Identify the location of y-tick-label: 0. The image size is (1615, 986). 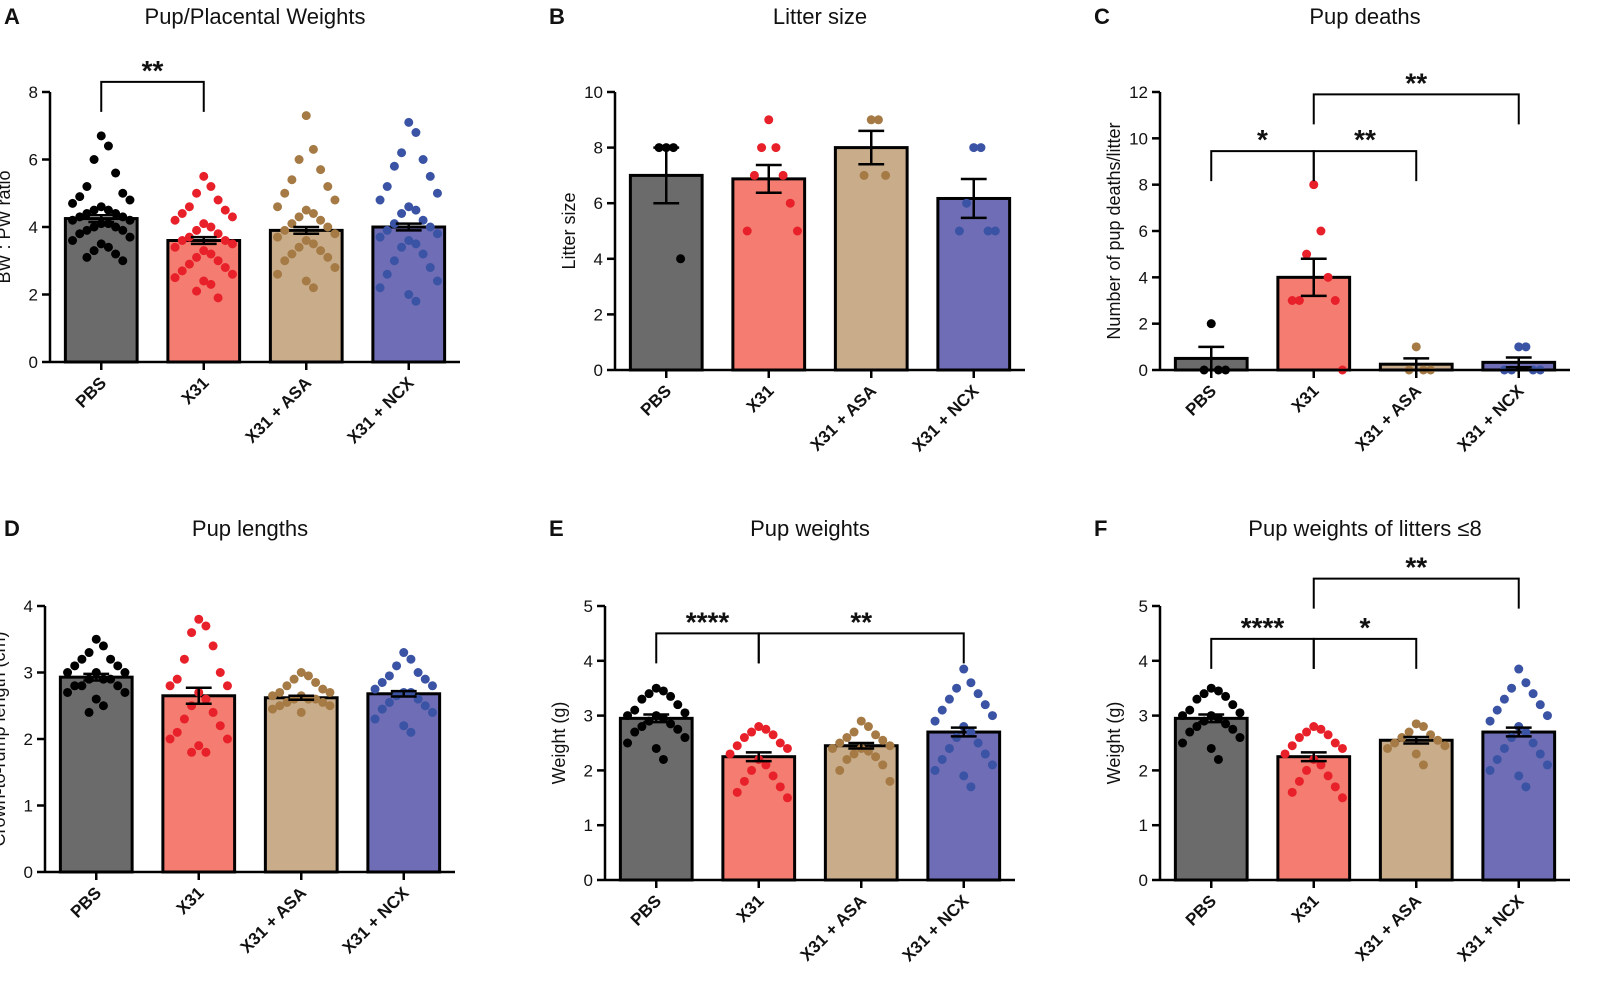
(1143, 370).